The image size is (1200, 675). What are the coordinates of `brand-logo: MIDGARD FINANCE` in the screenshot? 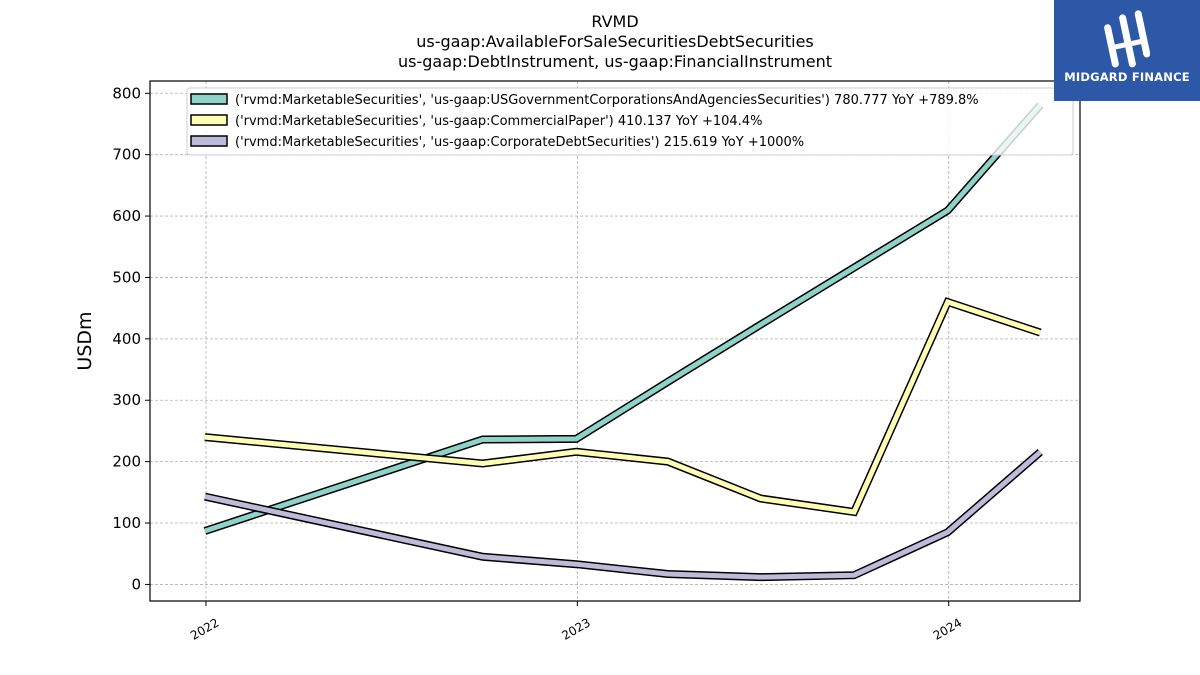 It's located at (1127, 50).